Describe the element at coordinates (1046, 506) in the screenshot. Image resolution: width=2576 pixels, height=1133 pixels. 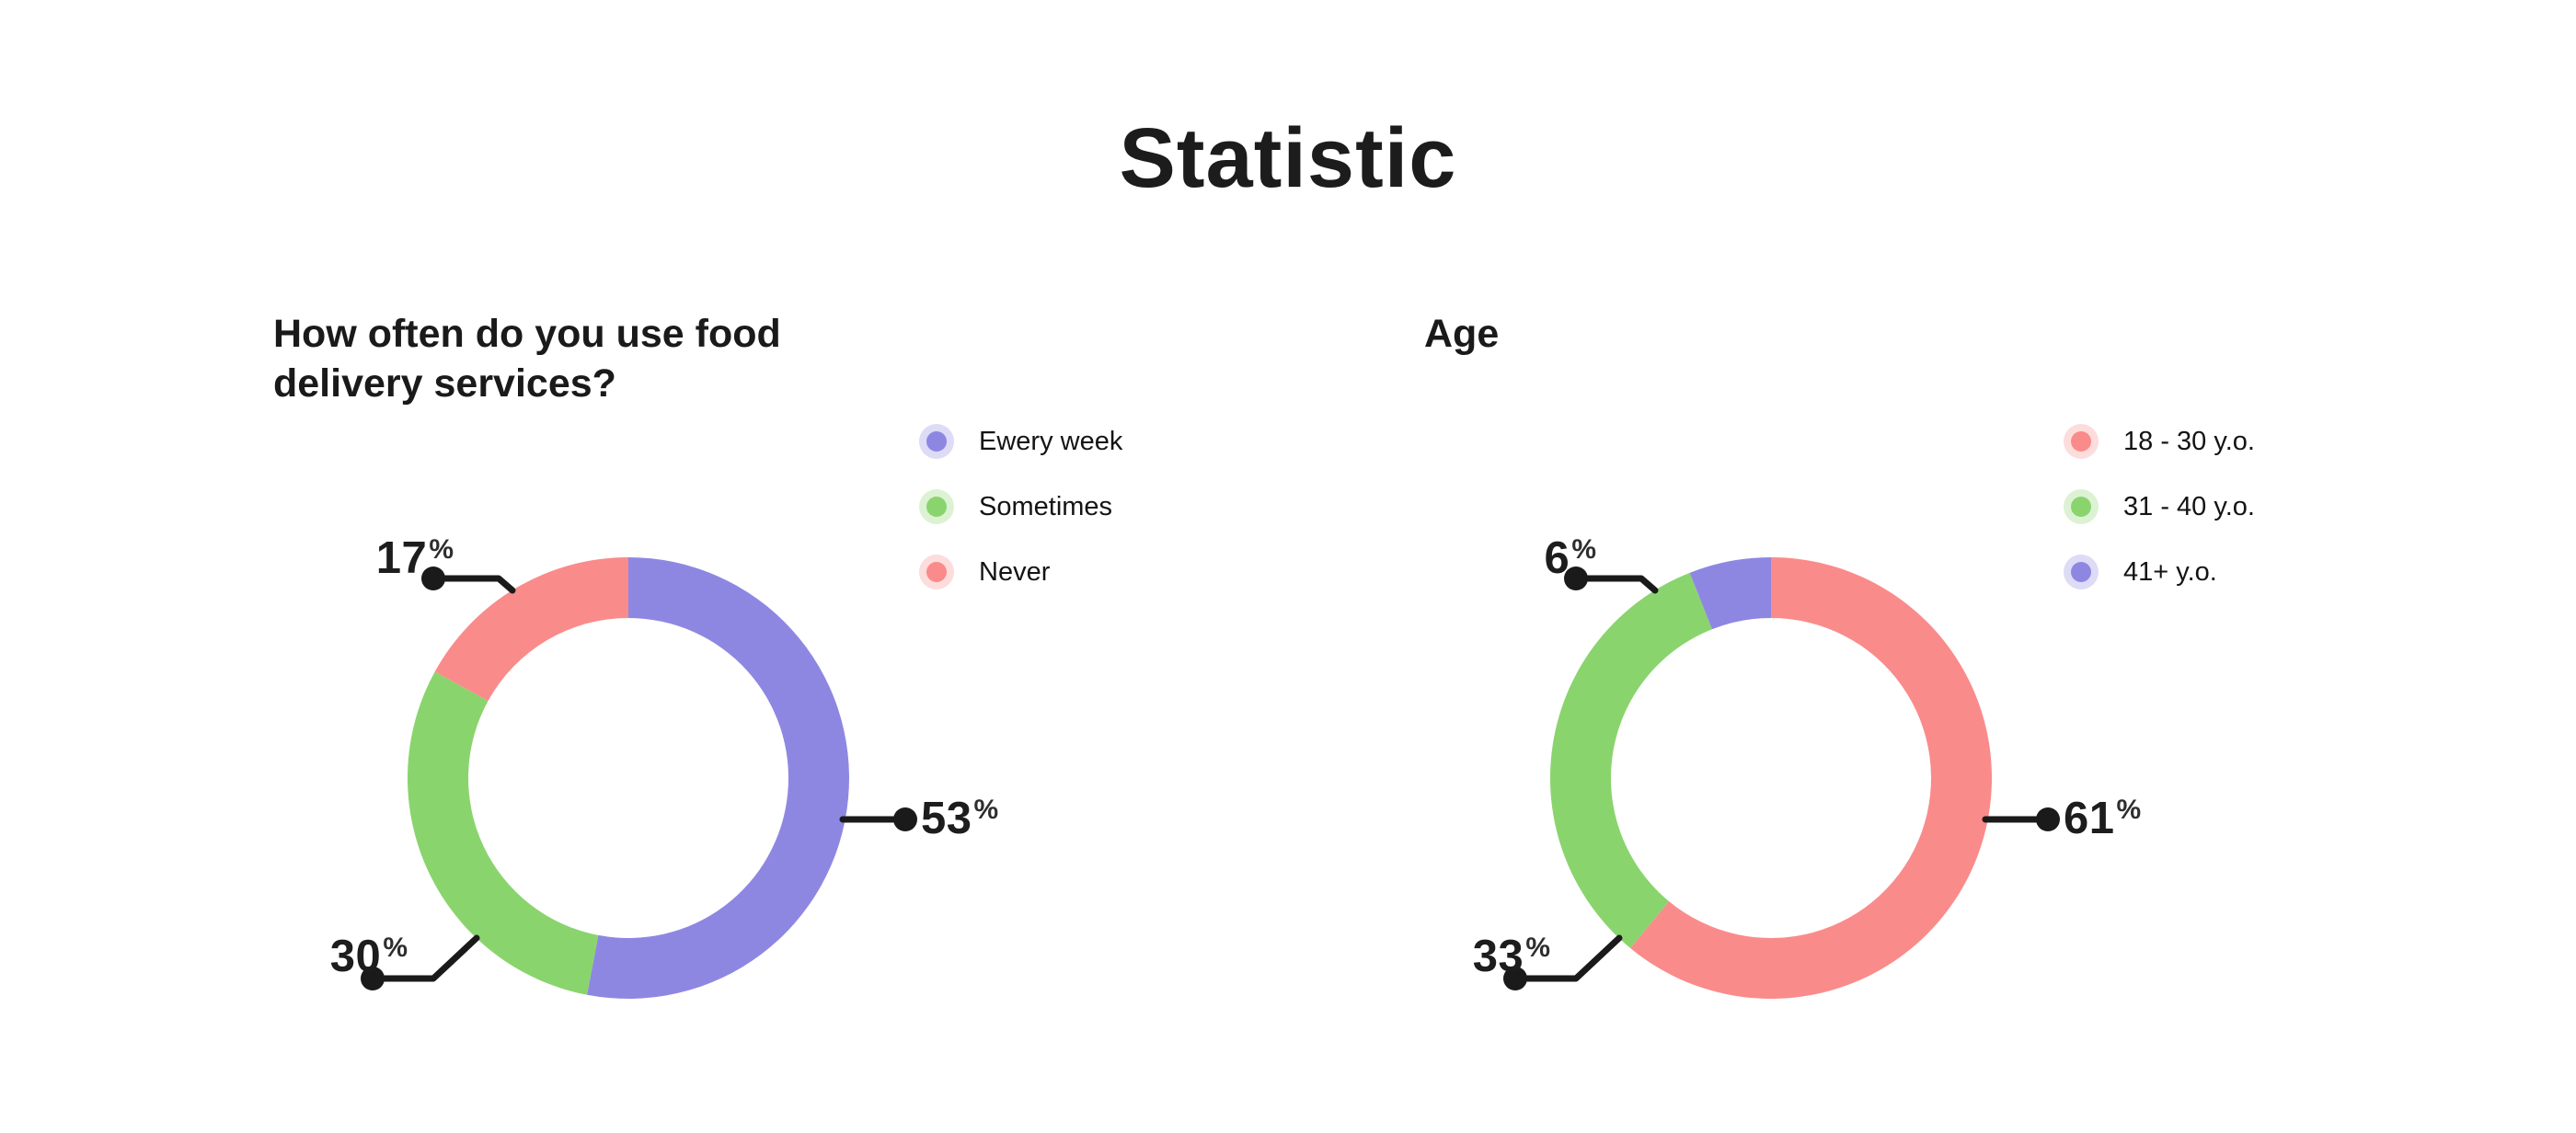
I see `legend-label: Sometimes` at that location.